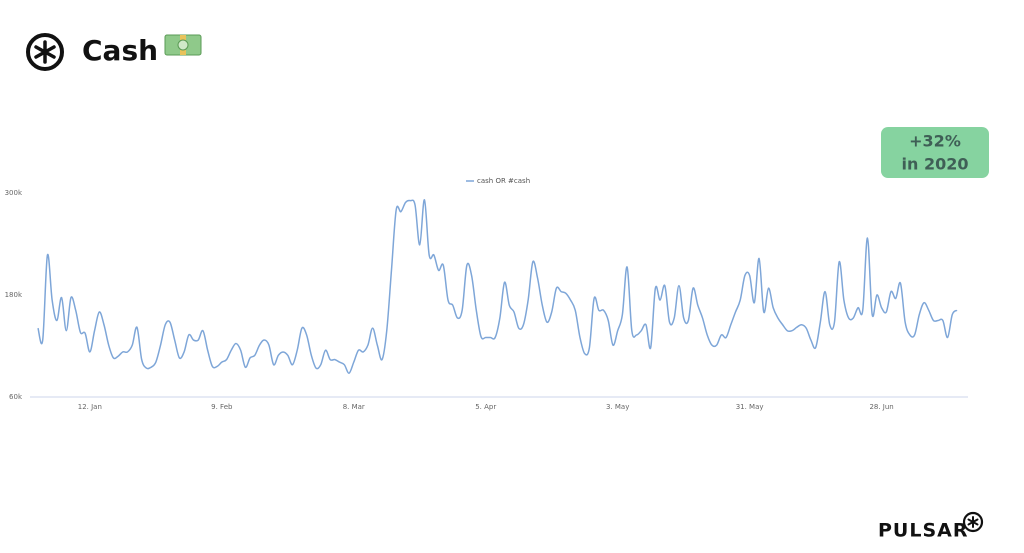 The width and height of the screenshot is (1024, 553). I want to click on legend-label: cash OR #cash, so click(503, 181).